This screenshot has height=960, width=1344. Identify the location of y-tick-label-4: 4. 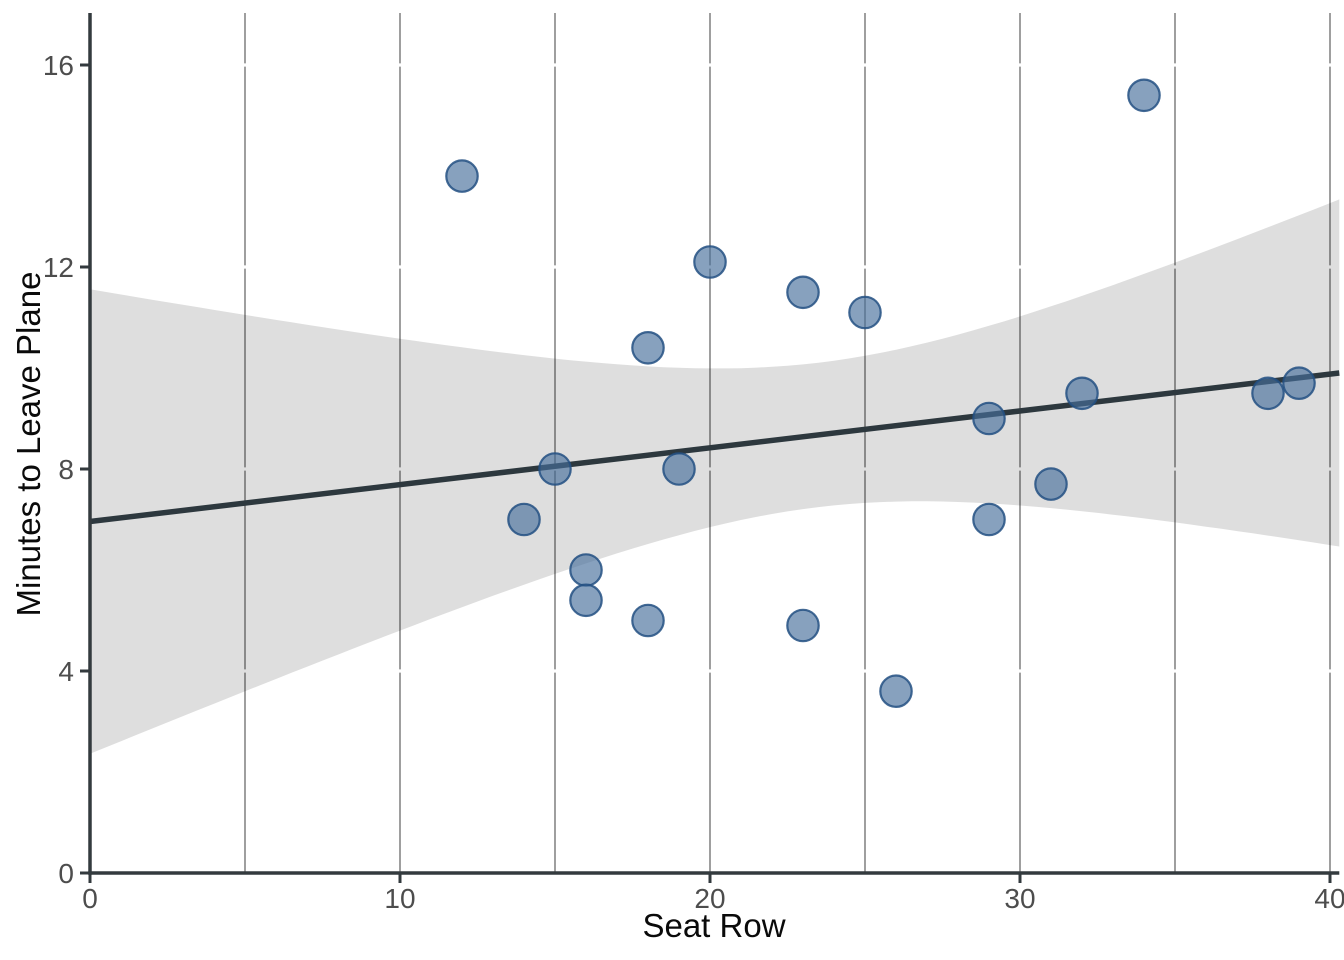
(66, 671).